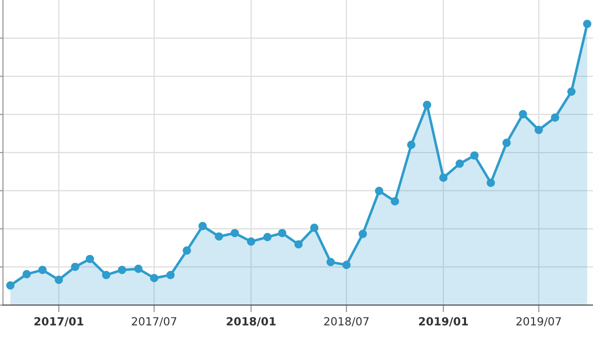 Image resolution: width=593 pixels, height=339 pixels. I want to click on x-tick-label: 2017/01, so click(59, 321).